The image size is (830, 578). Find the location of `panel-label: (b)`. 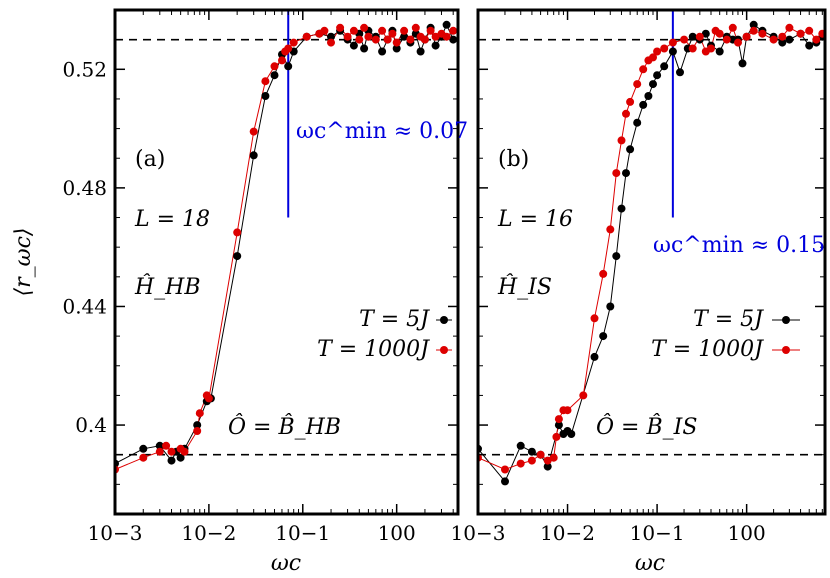

panel-label: (b) is located at coordinates (513, 159).